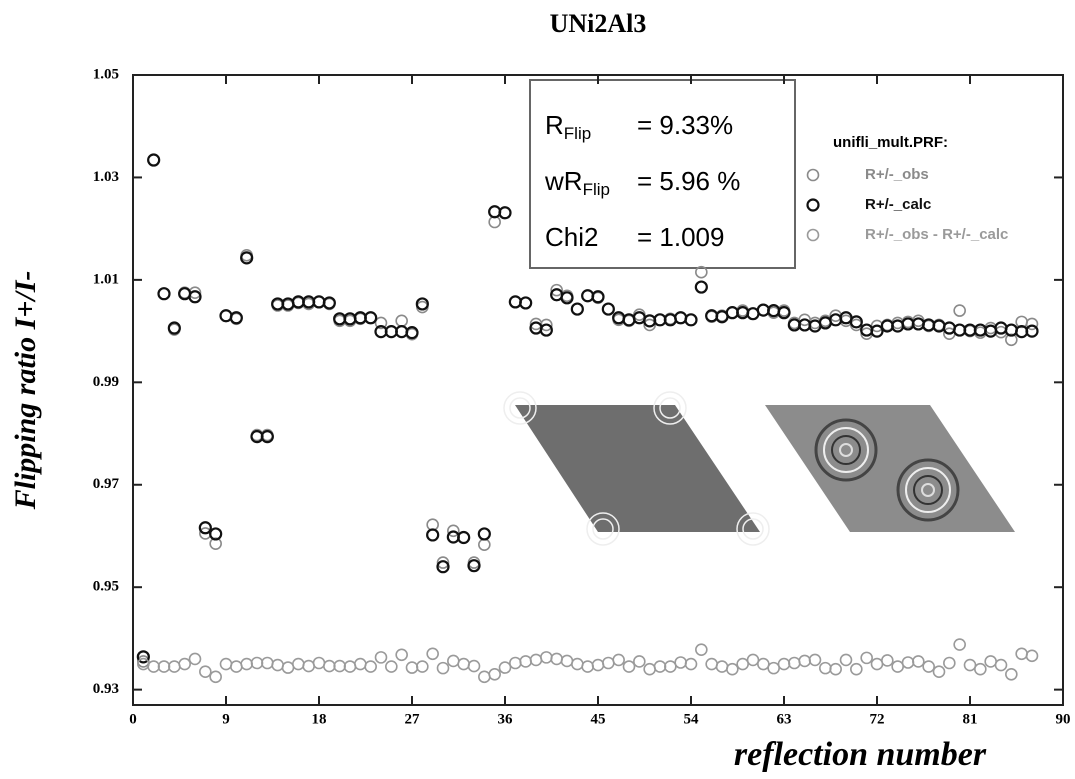 The image size is (1075, 779). I want to click on annotation-label: wRFlip, so click(577, 183).